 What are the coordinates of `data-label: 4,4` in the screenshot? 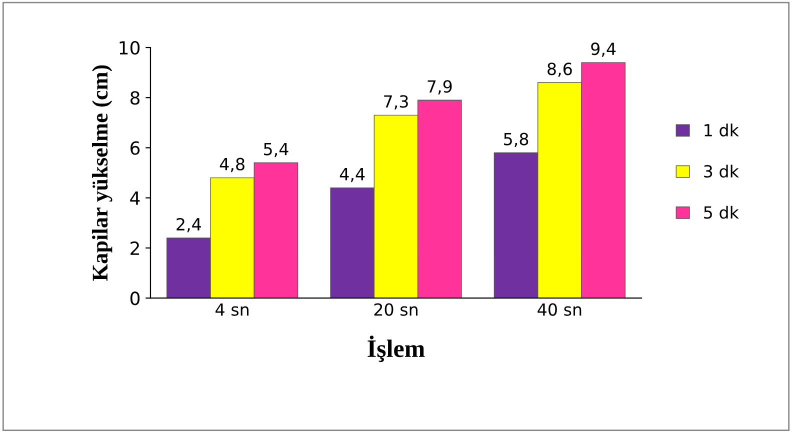 It's located at (352, 175).